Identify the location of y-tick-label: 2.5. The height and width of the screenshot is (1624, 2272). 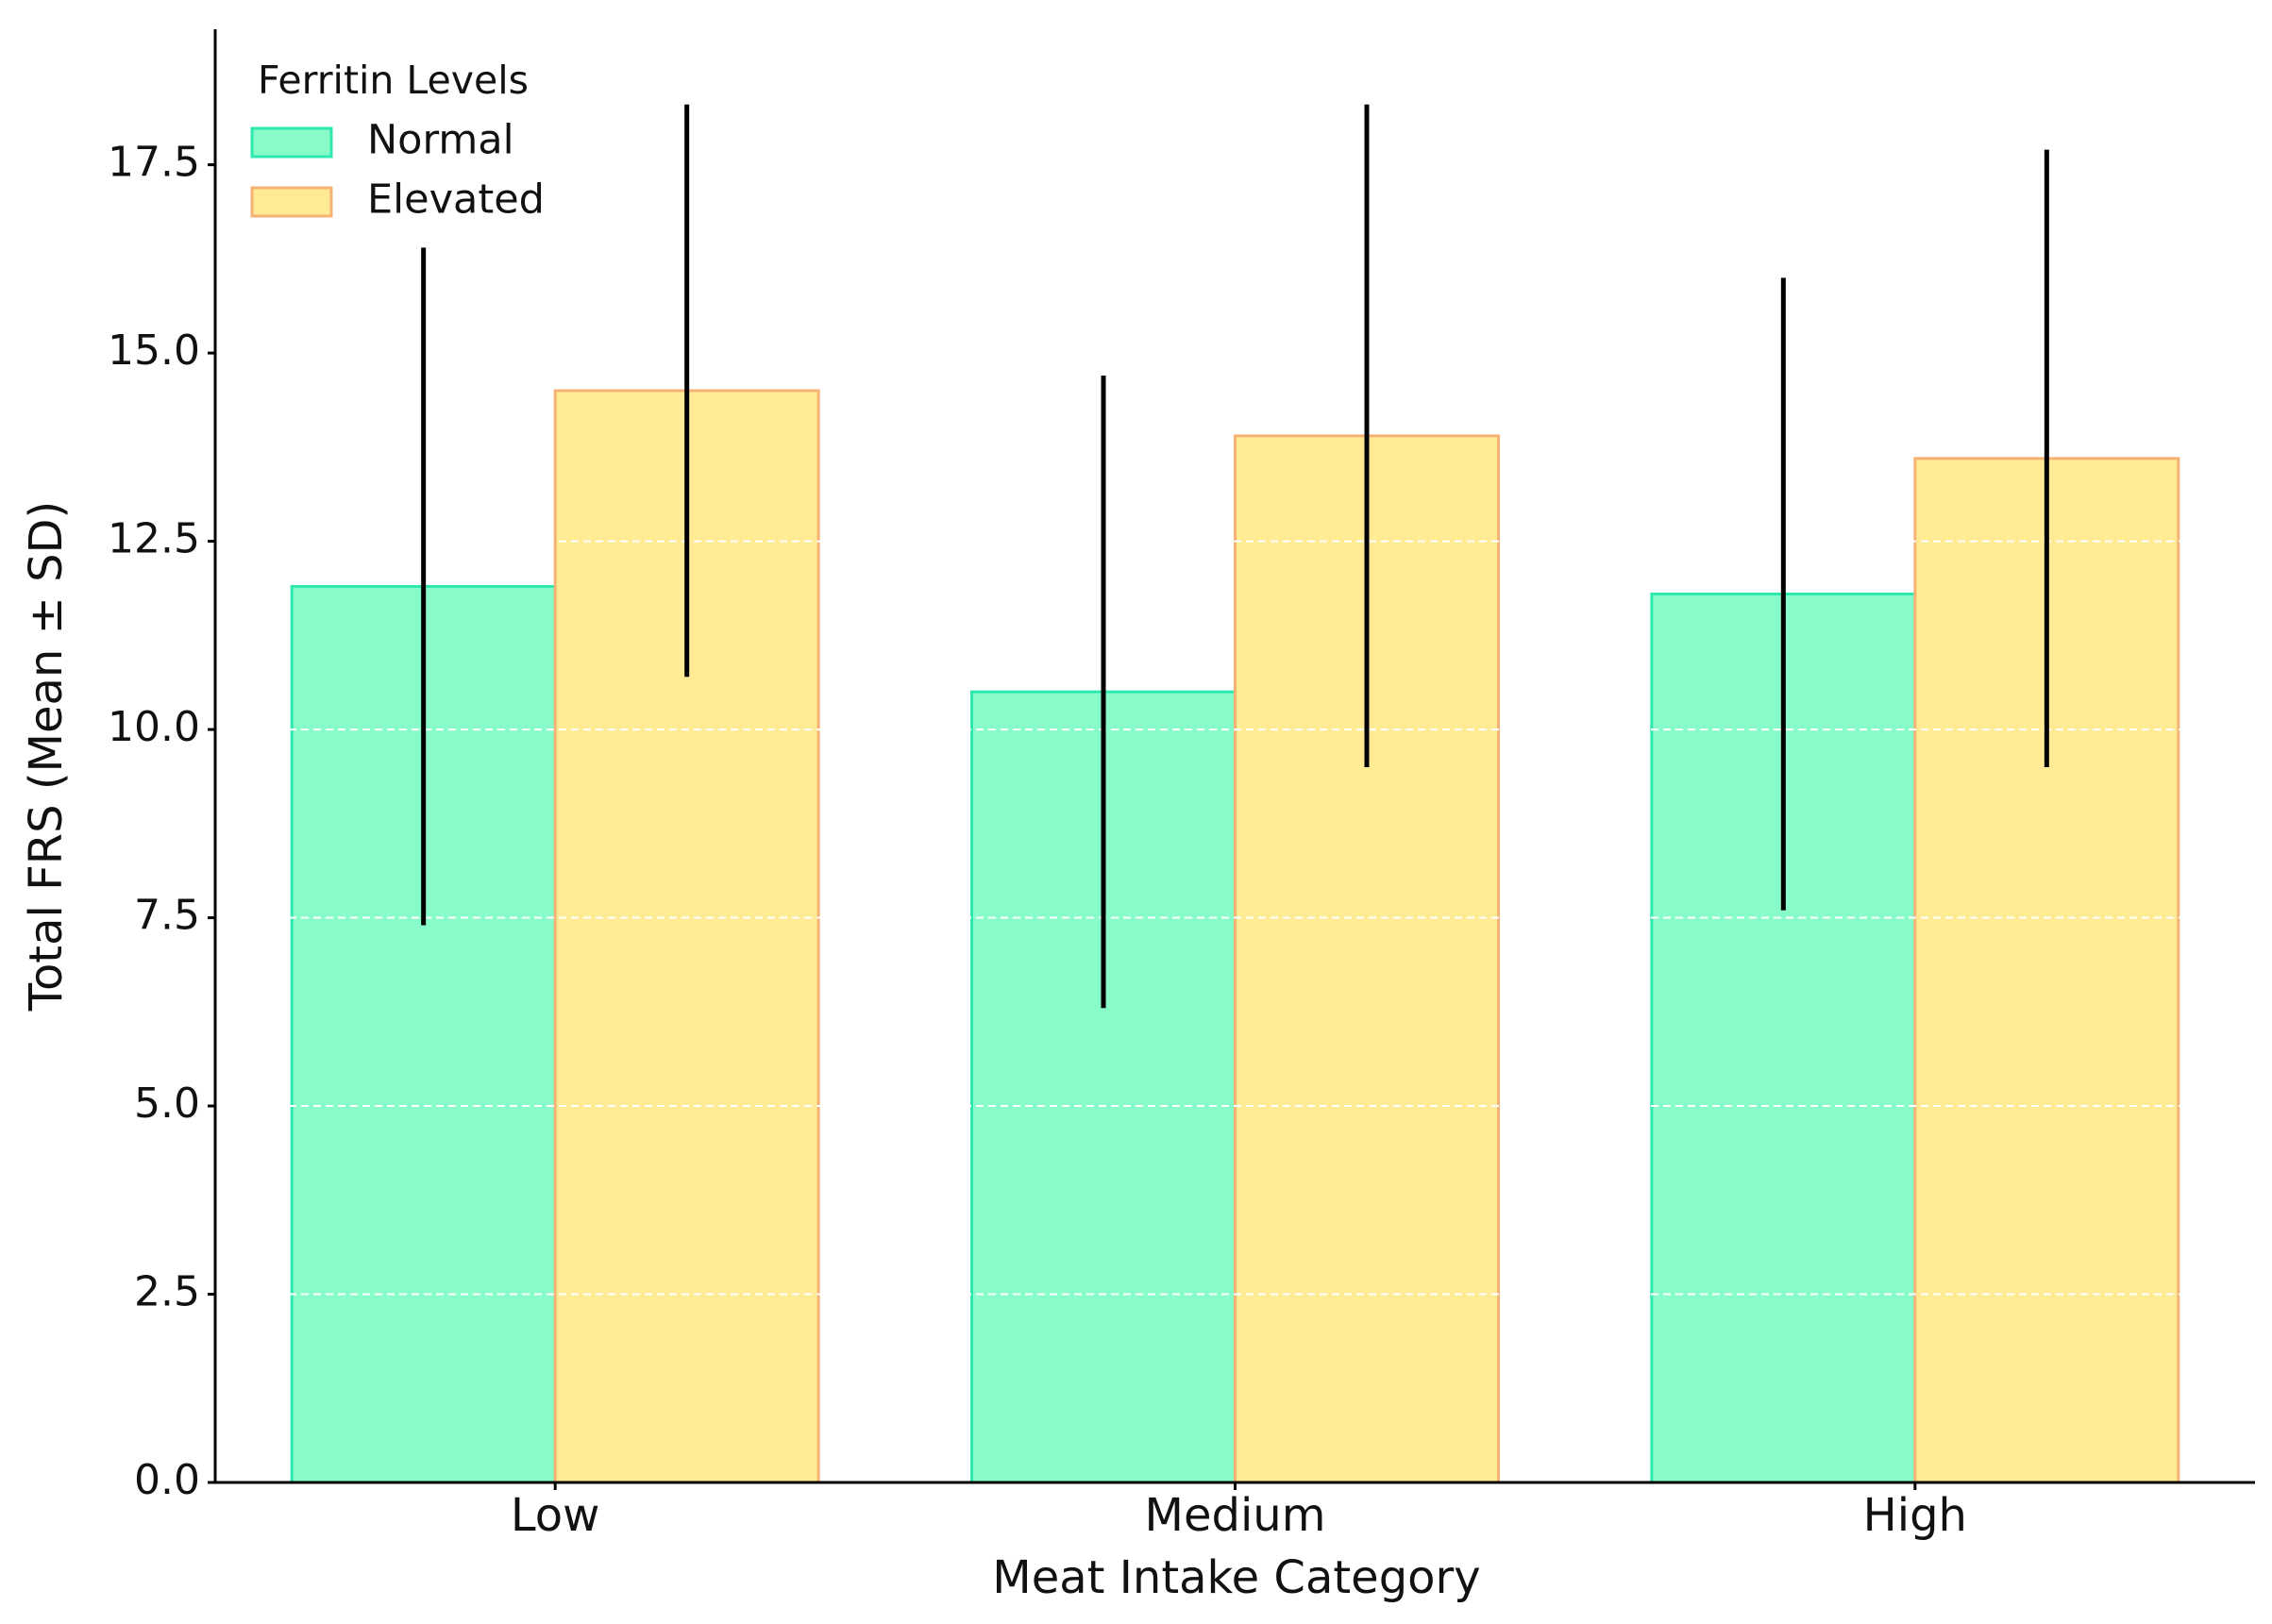
(167, 1292).